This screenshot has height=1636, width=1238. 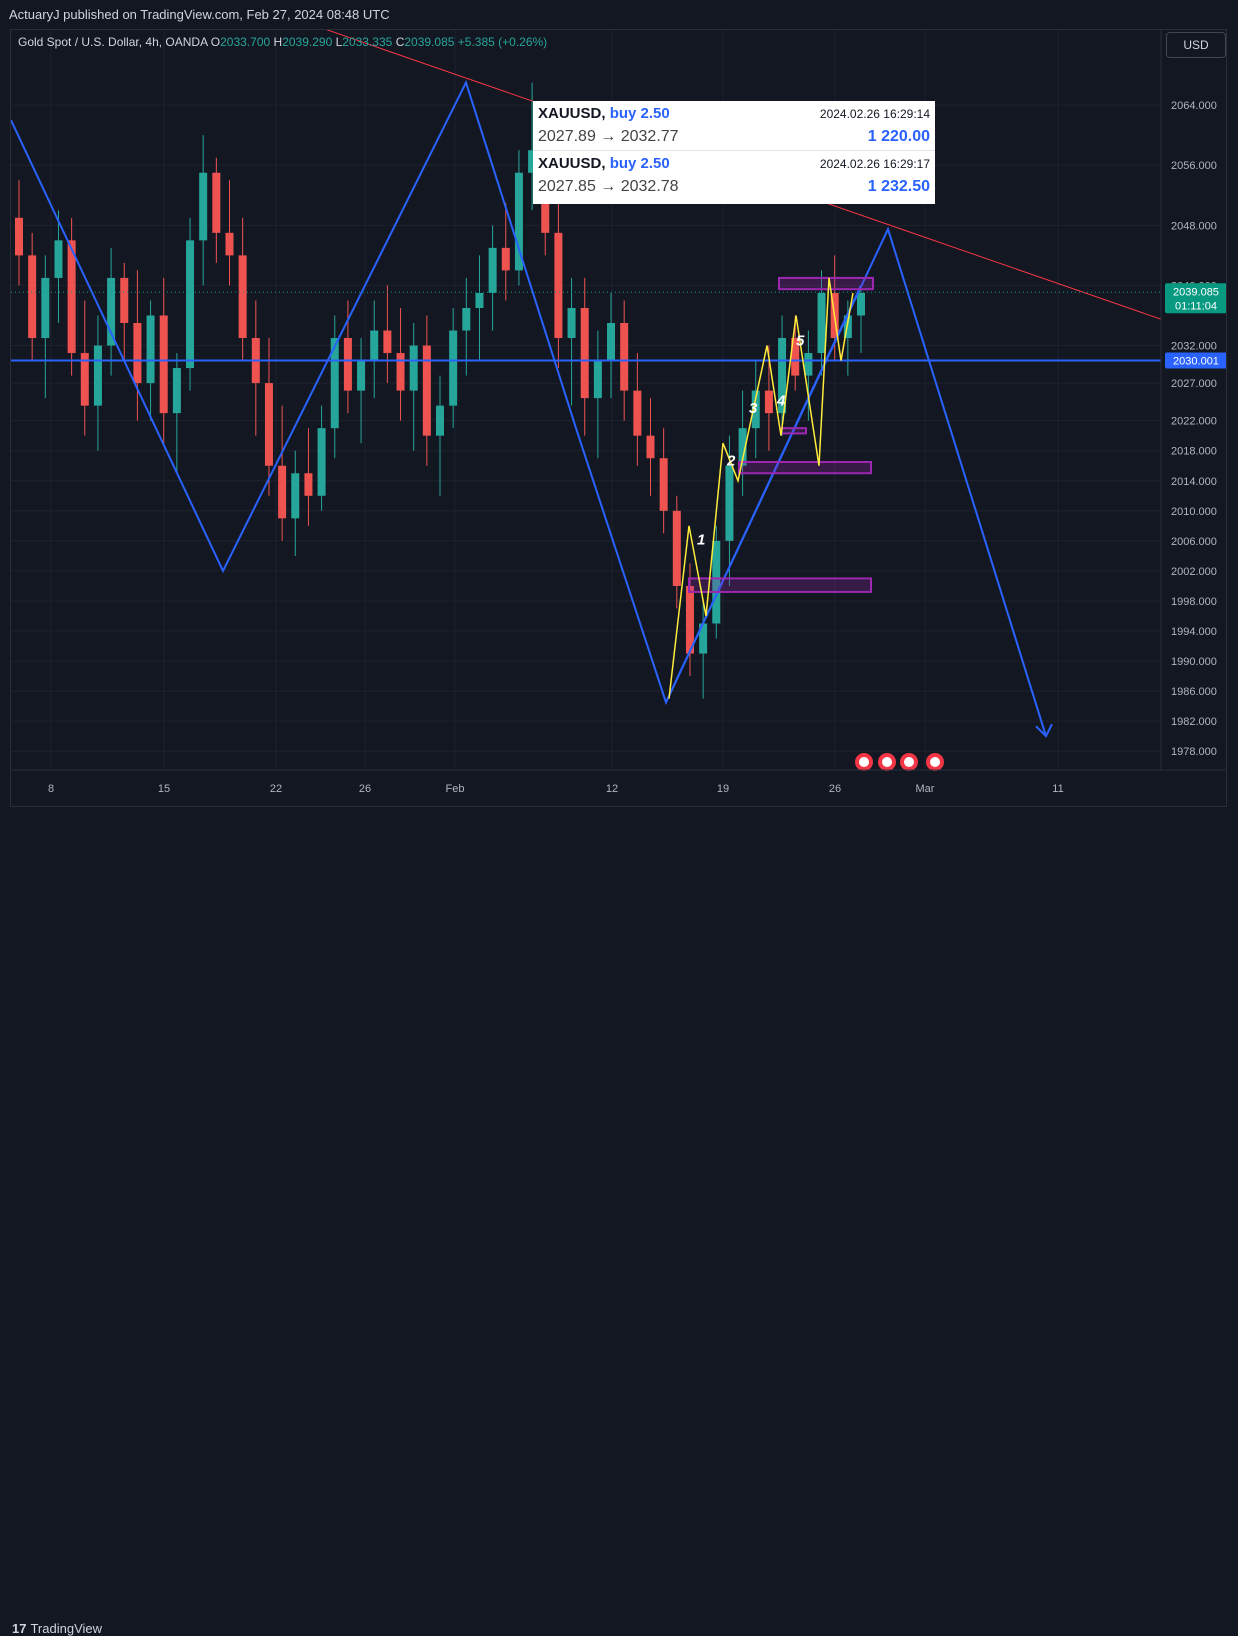 What do you see at coordinates (1194, 722) in the screenshot?
I see `price-tick-label: 1982.000` at bounding box center [1194, 722].